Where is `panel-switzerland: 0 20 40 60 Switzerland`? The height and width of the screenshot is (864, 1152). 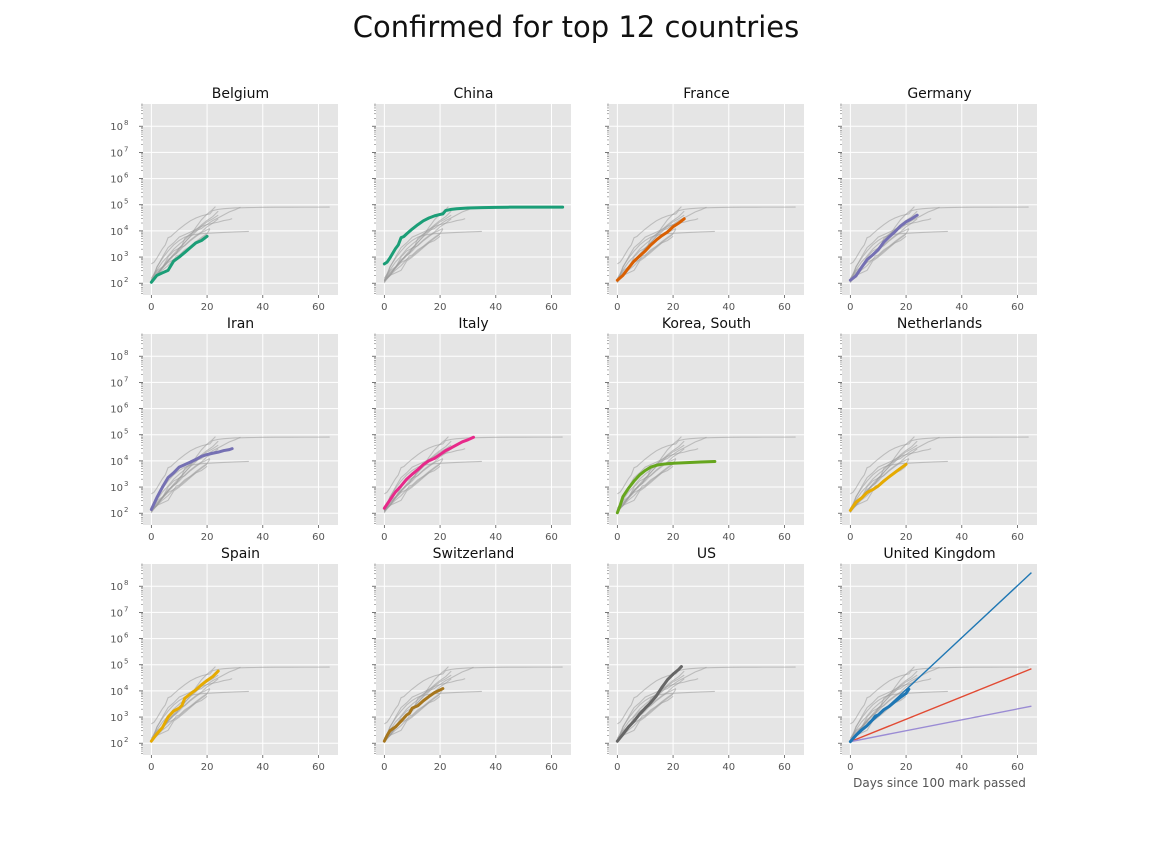
panel-switzerland: 0 20 40 60 Switzerland is located at coordinates (471, 659).